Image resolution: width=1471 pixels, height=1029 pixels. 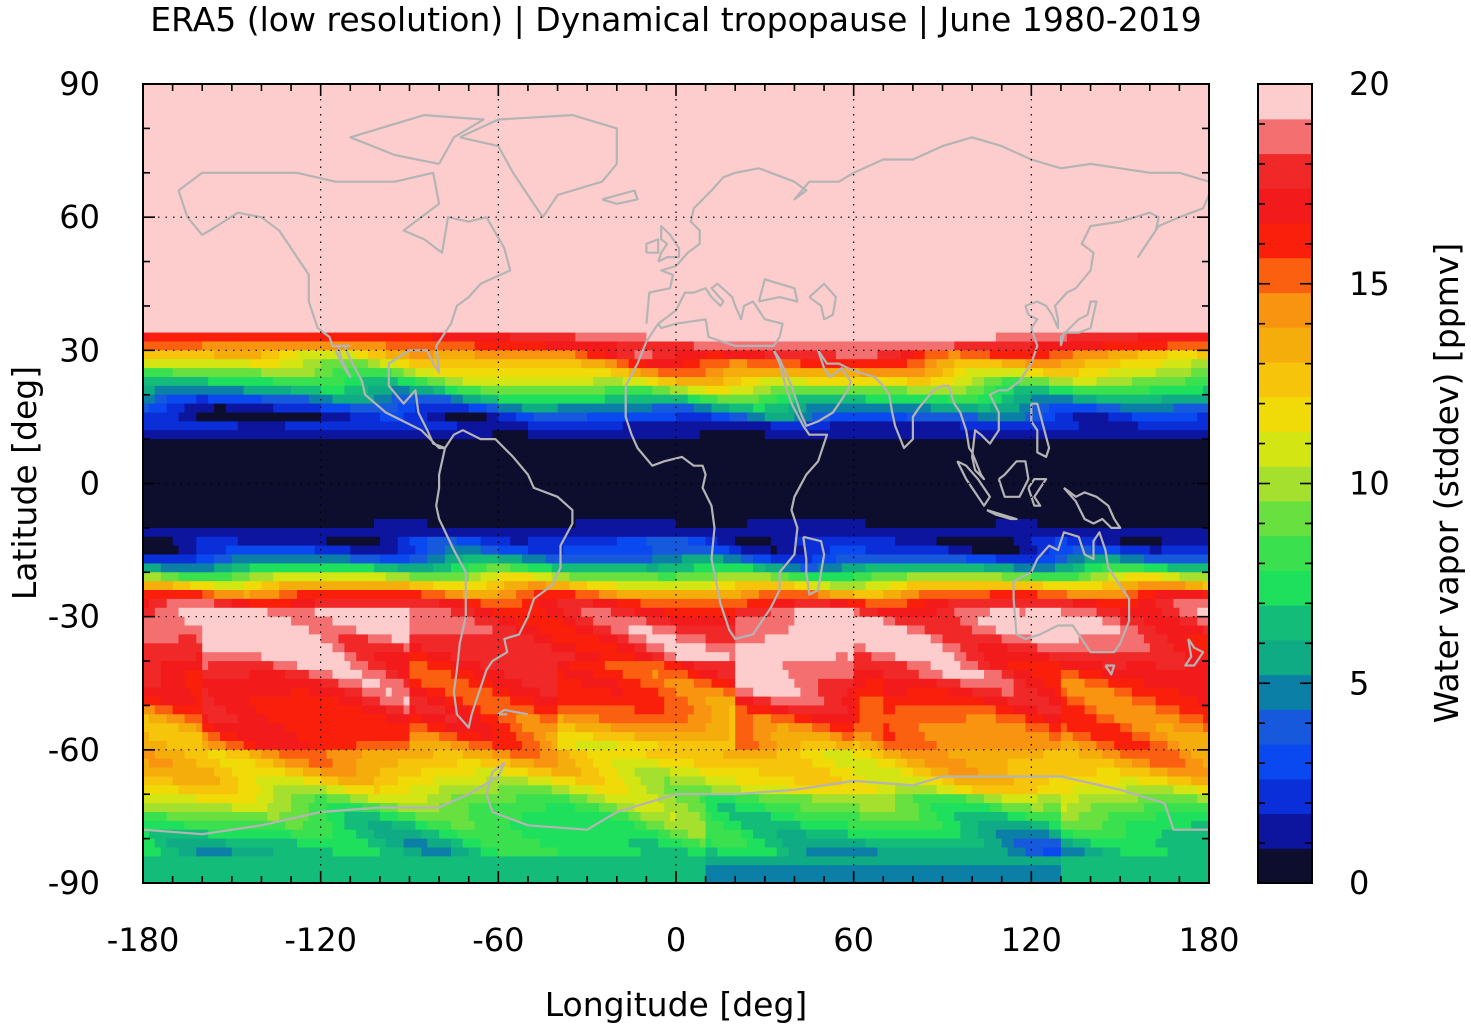 I want to click on colorbar-tick-label: 10, so click(x=1369, y=484).